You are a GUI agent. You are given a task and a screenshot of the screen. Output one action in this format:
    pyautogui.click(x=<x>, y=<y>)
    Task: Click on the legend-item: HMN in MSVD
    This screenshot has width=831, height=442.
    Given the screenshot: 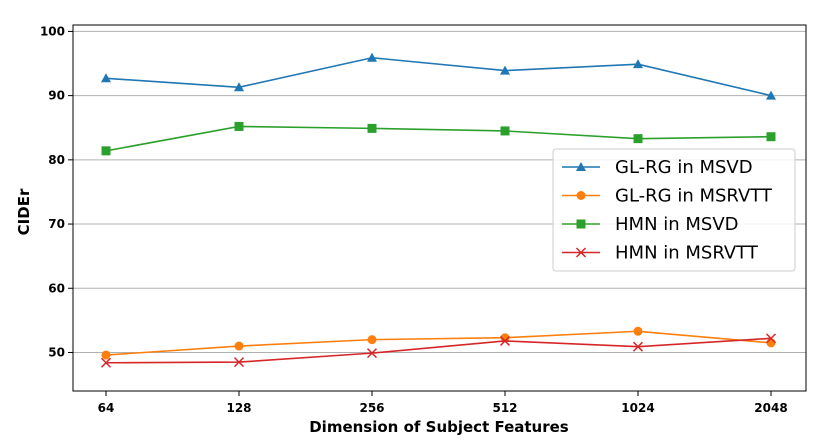 What is the action you would take?
    pyautogui.click(x=650, y=224)
    